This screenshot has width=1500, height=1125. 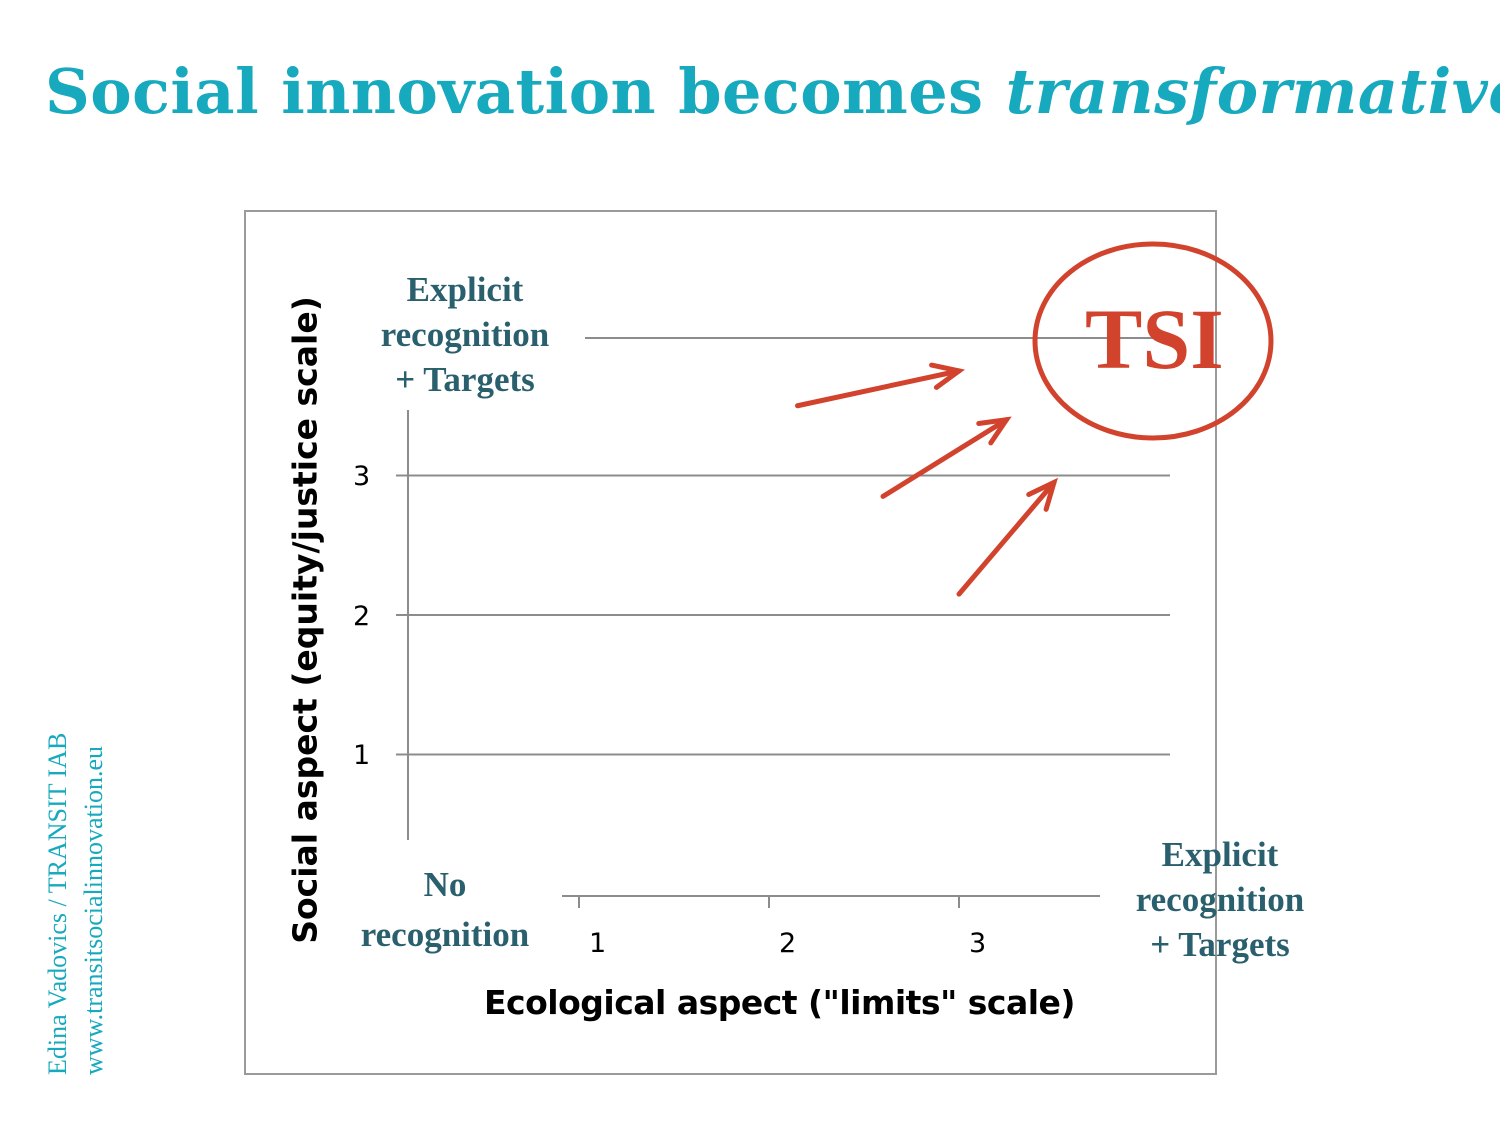 I want to click on y-high-line: Explicit, so click(x=465, y=289).